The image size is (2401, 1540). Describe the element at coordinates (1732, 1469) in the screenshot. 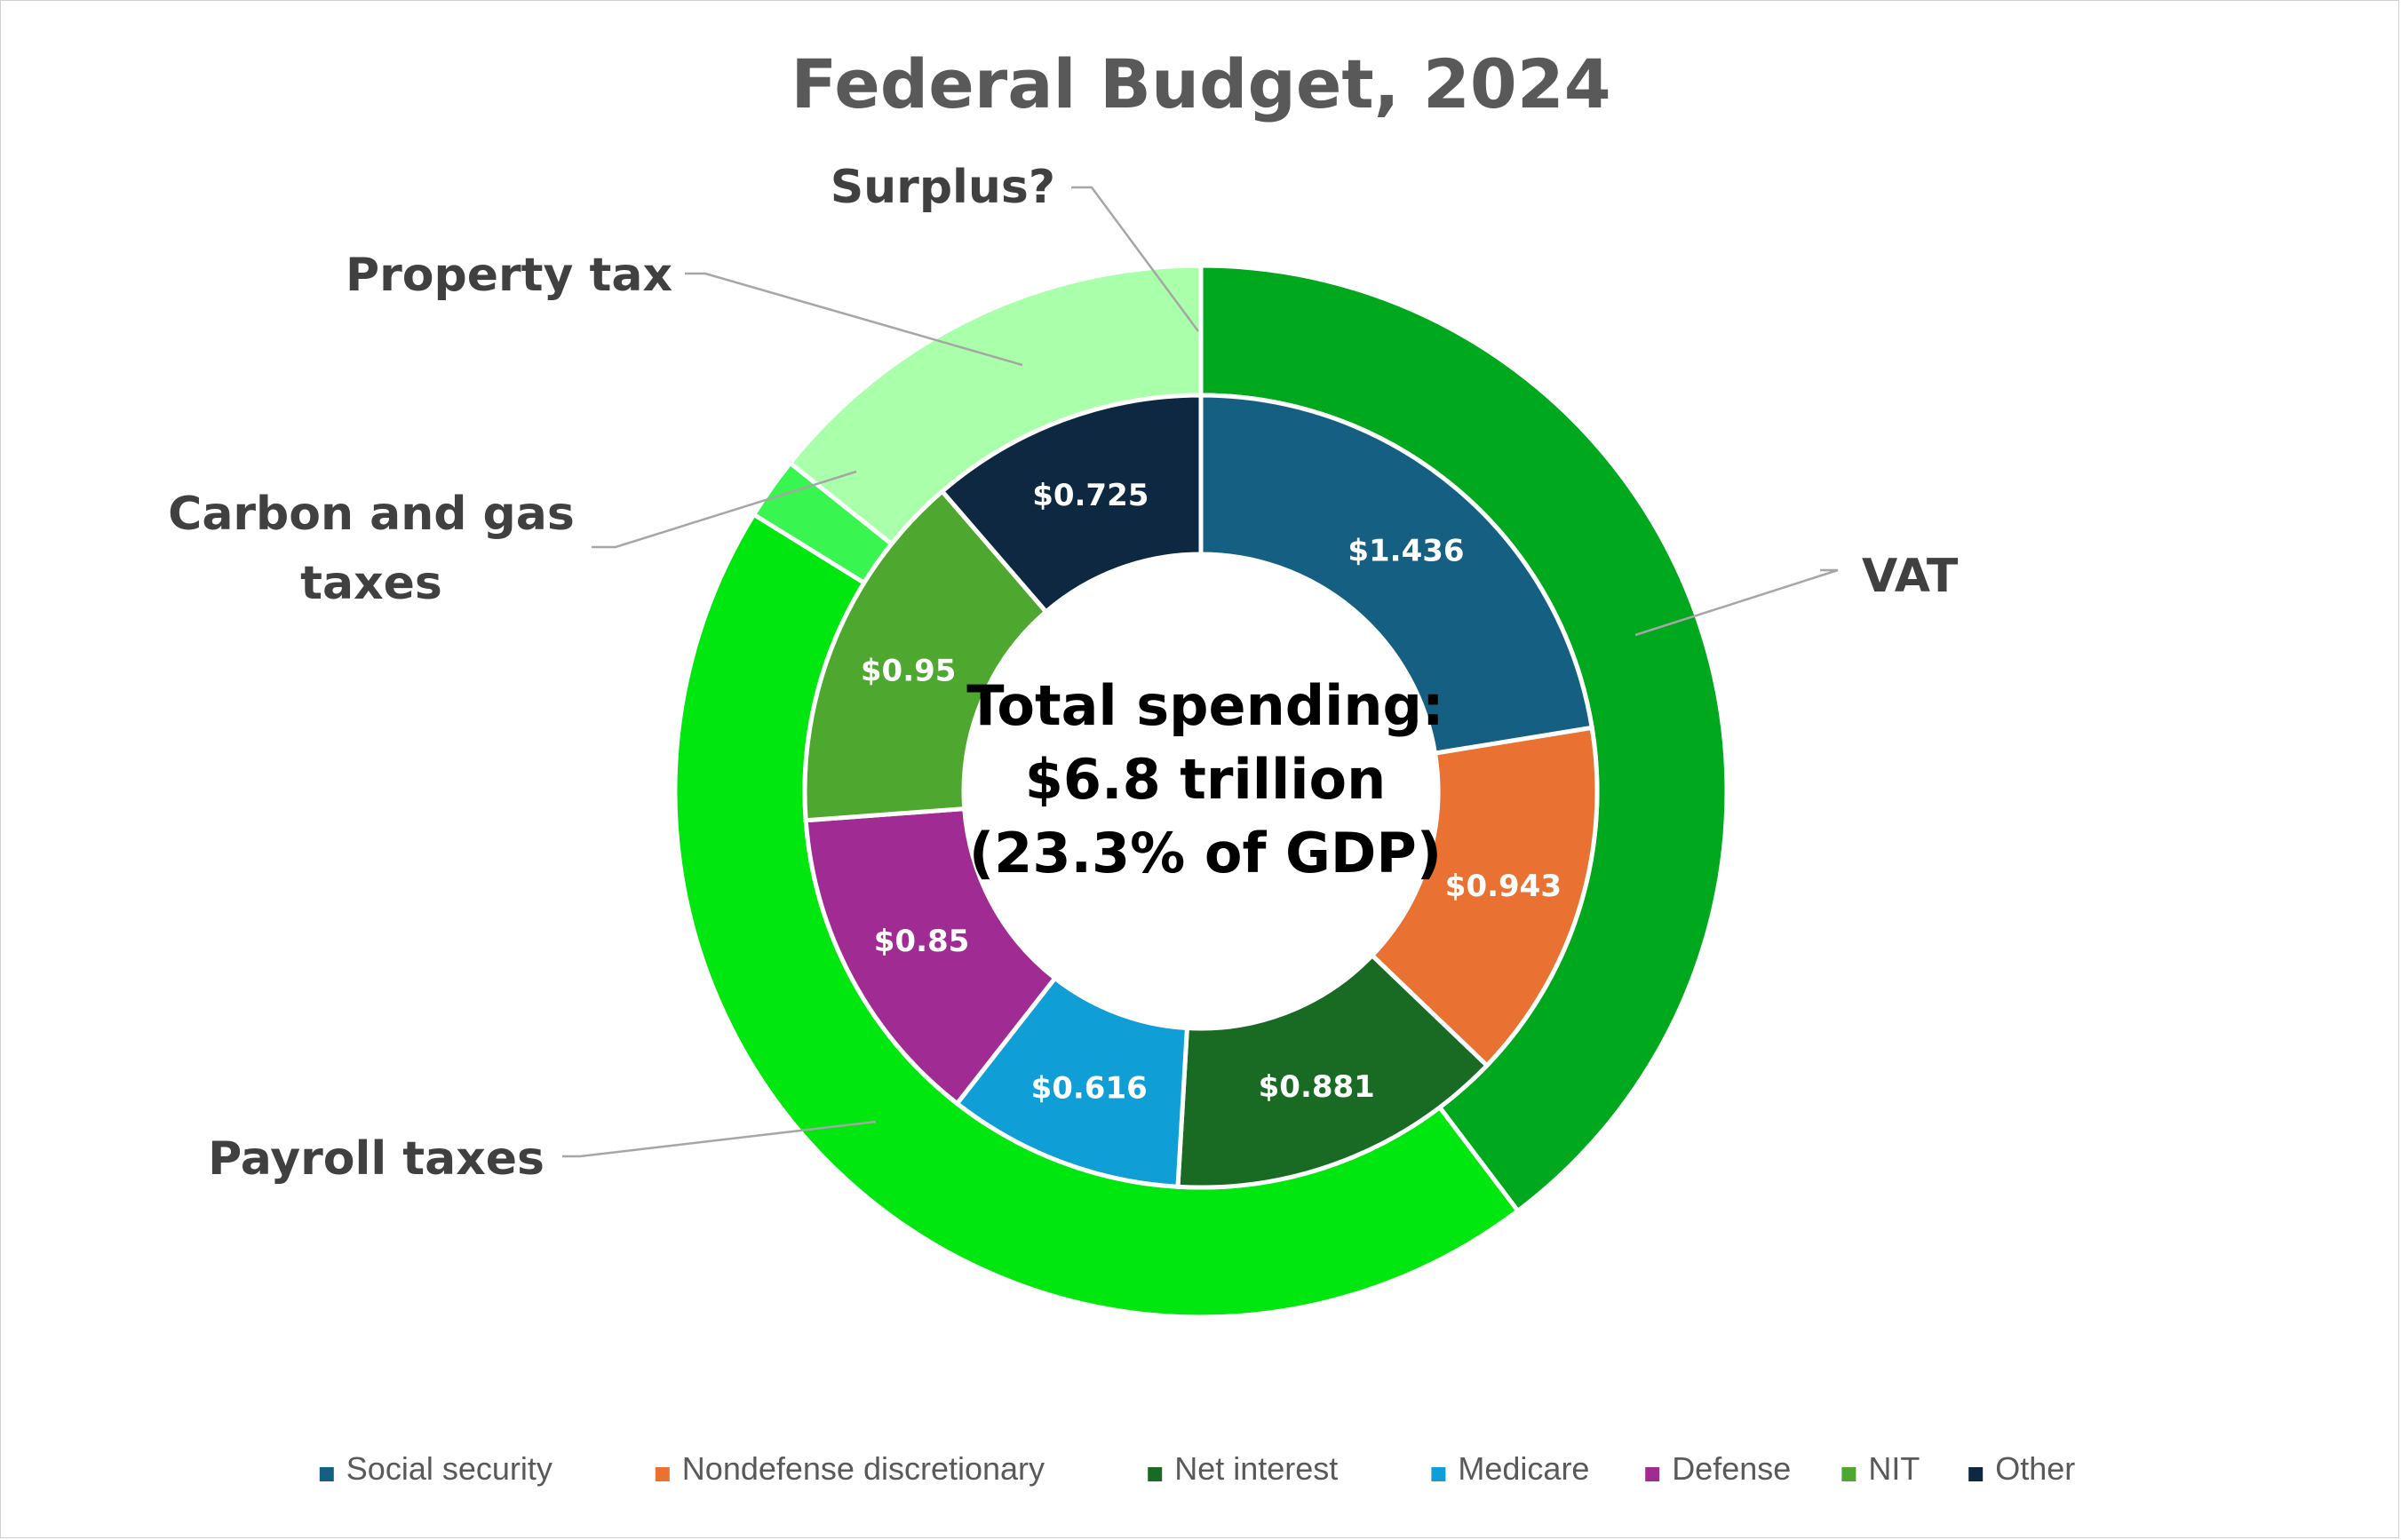

I see `legend-label-defense: Defense` at that location.